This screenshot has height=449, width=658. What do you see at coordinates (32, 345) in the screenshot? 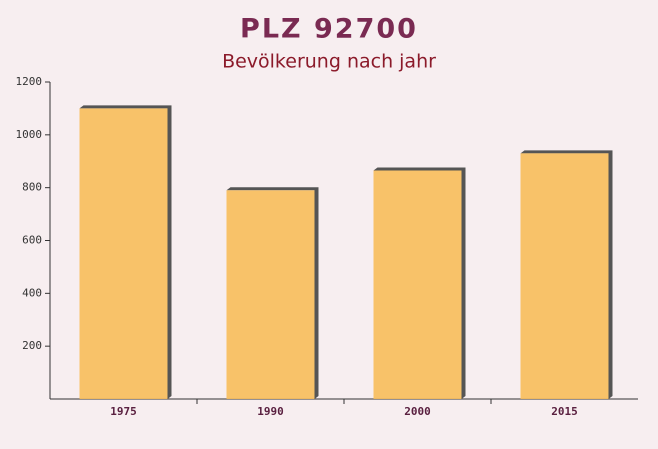
I see `y-tick-label: 200` at bounding box center [32, 345].